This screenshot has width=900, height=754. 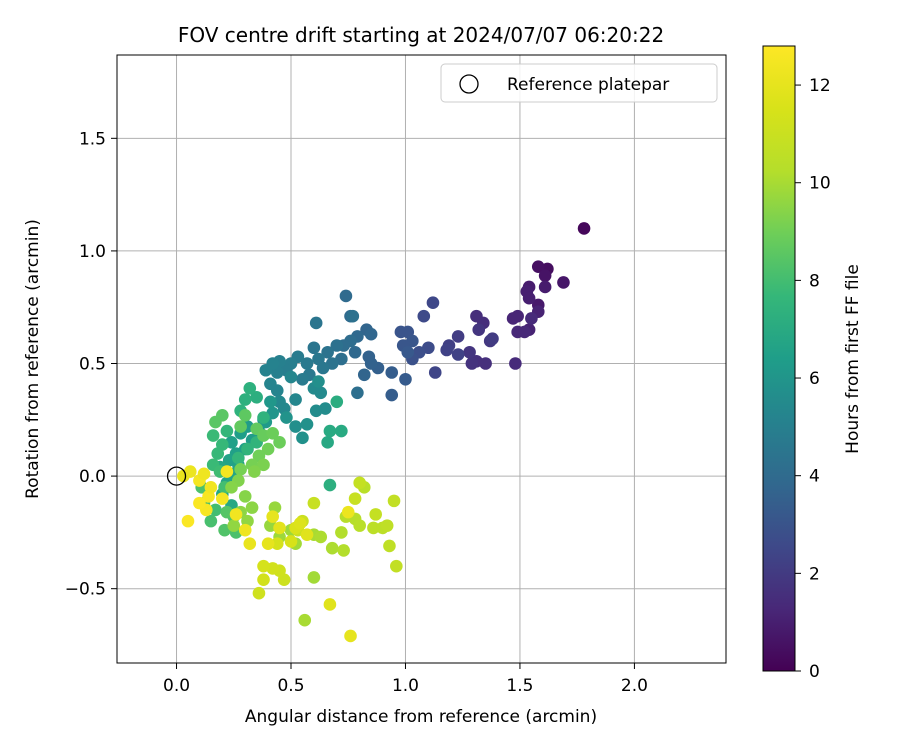 I want to click on x-axis-ticks: 0.0 0.5 1.0 1.5 2.0, so click(x=405, y=679).